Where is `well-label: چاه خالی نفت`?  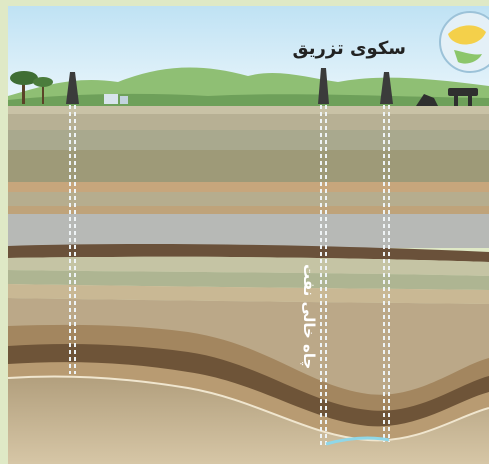
well-label: چاه خالی نفت is located at coordinates (309, 317).